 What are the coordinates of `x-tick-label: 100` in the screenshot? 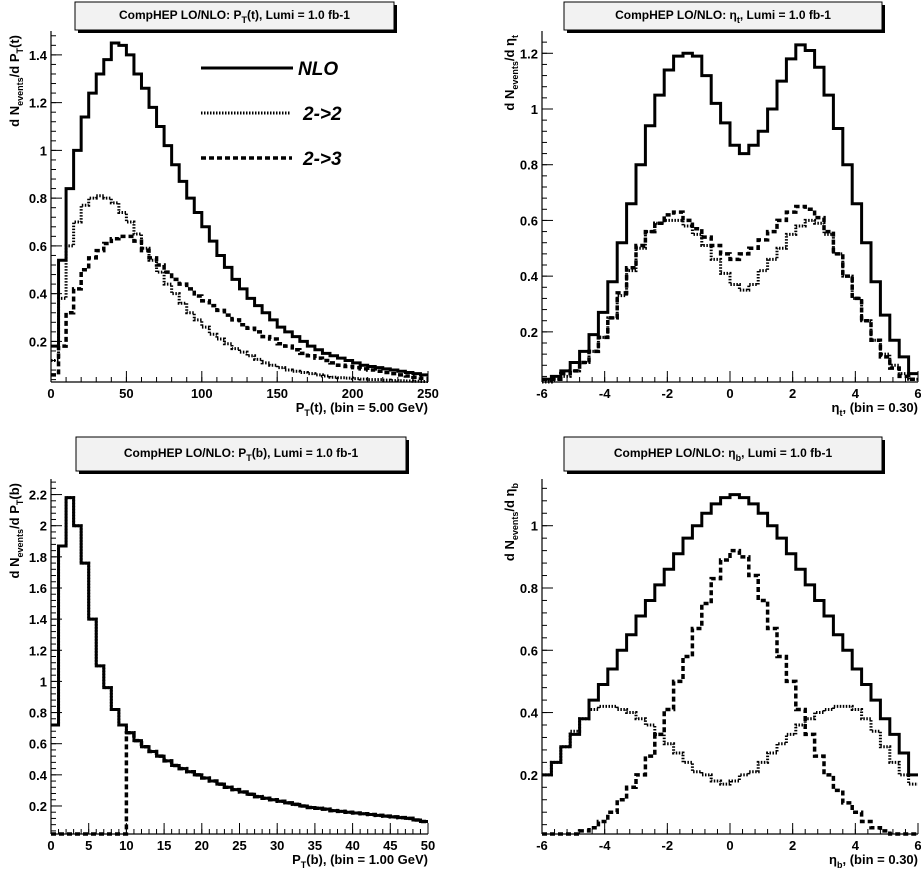 It's located at (202, 393).